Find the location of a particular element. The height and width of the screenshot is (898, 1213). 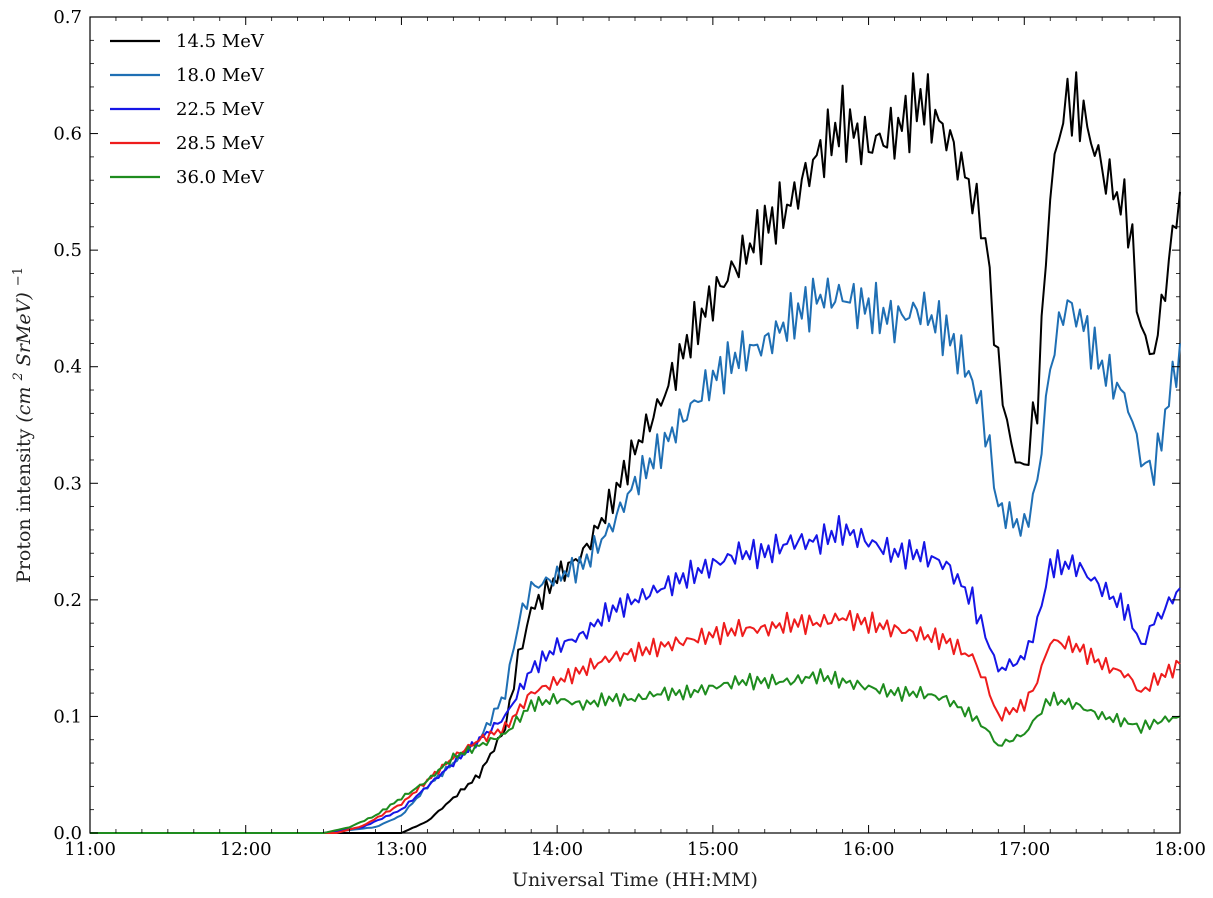

legend-label: 14.5 MeV is located at coordinates (220, 41).